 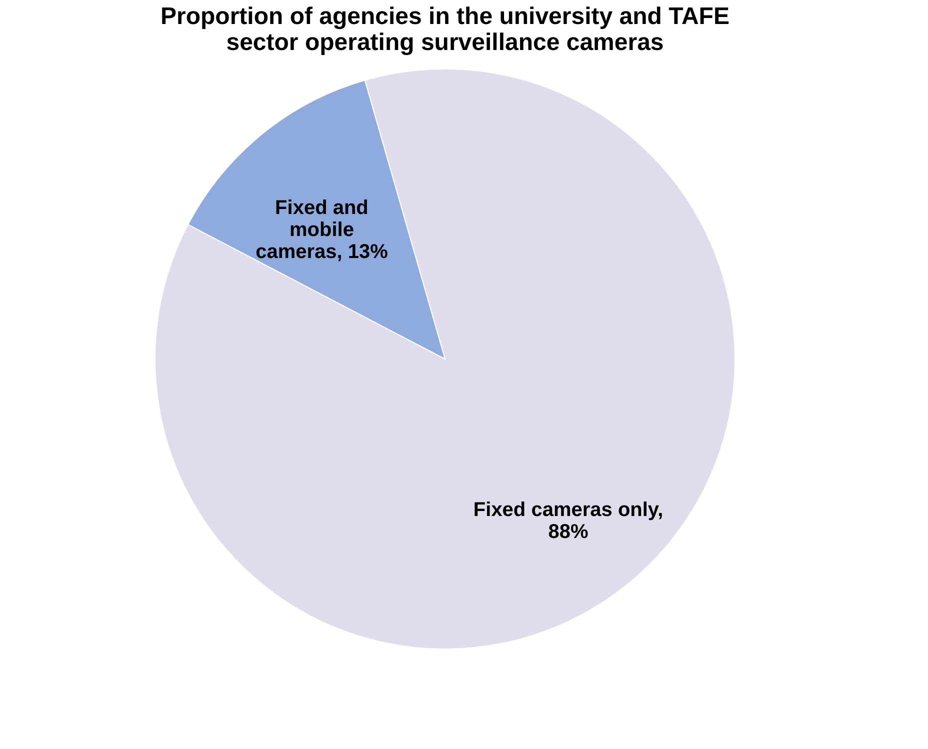 I want to click on chart-title: Proportion of agencies in the university and TAFE sector operating surveillance cameras, so click(x=445, y=29).